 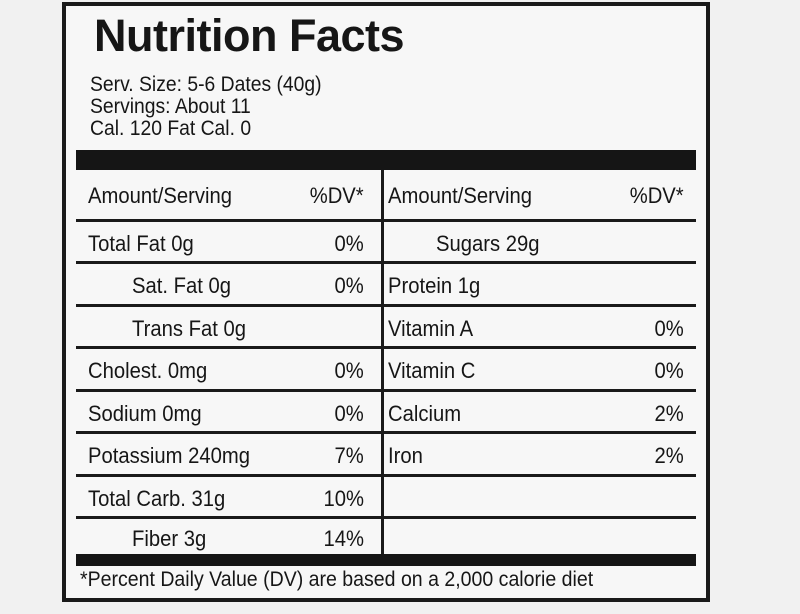 What do you see at coordinates (669, 370) in the screenshot?
I see `dv-vitamin-c: 0%` at bounding box center [669, 370].